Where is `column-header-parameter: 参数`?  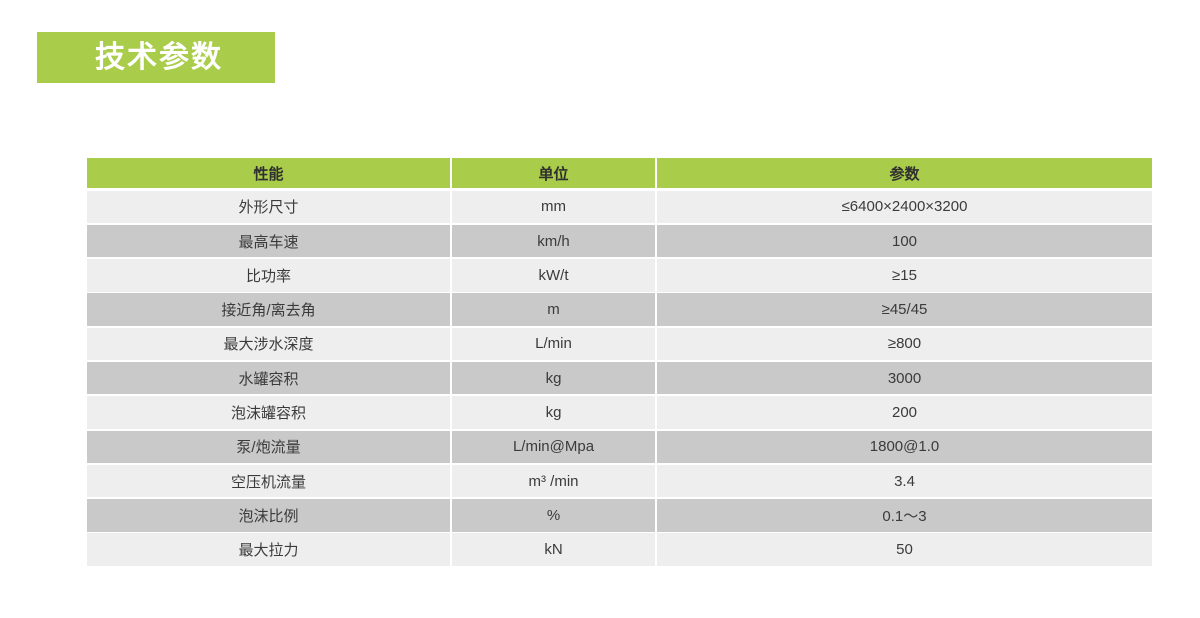
column-header-parameter: 参数 is located at coordinates (904, 173).